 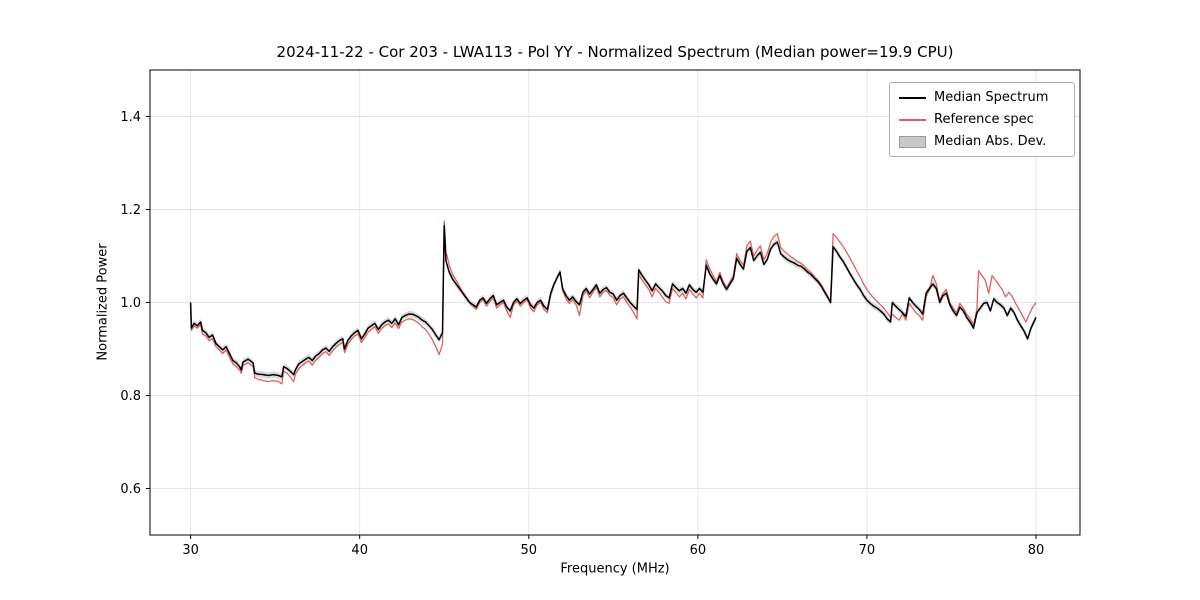 I want to click on y-axis-label: Normalized Power, so click(x=103, y=302).